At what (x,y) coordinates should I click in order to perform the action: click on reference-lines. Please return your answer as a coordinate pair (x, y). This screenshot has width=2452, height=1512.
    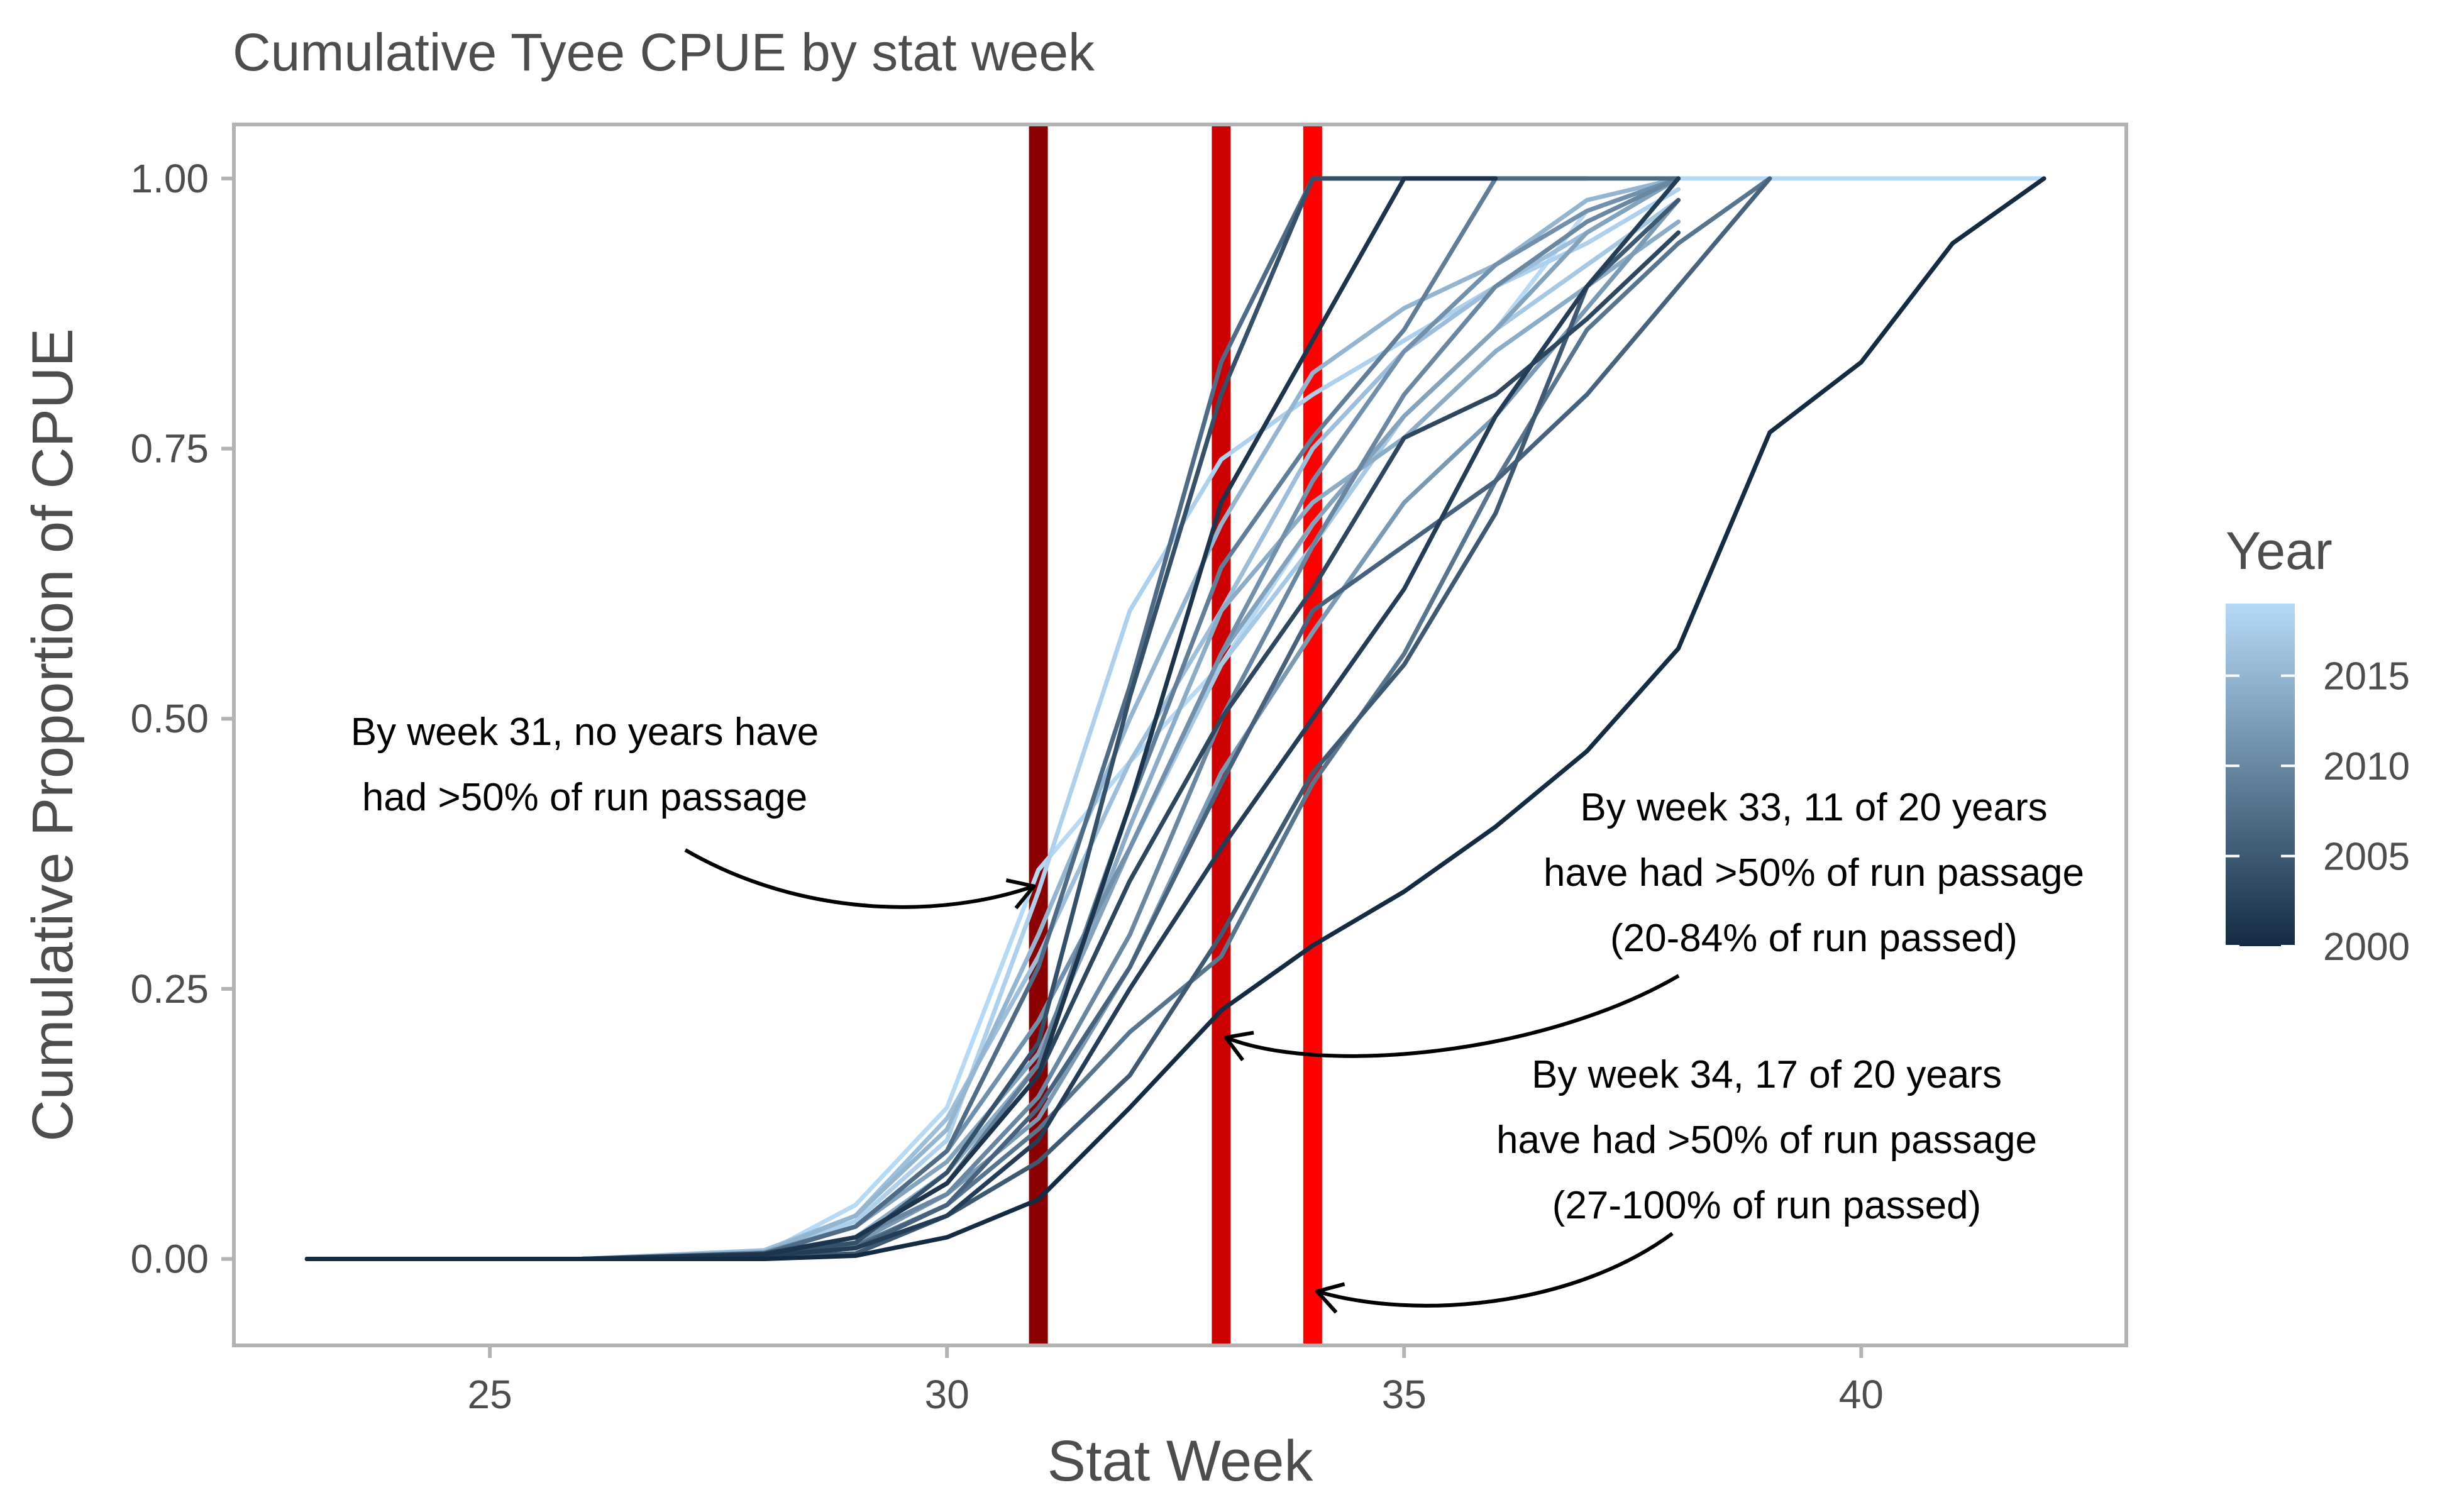
    Looking at the image, I should click on (1175, 734).